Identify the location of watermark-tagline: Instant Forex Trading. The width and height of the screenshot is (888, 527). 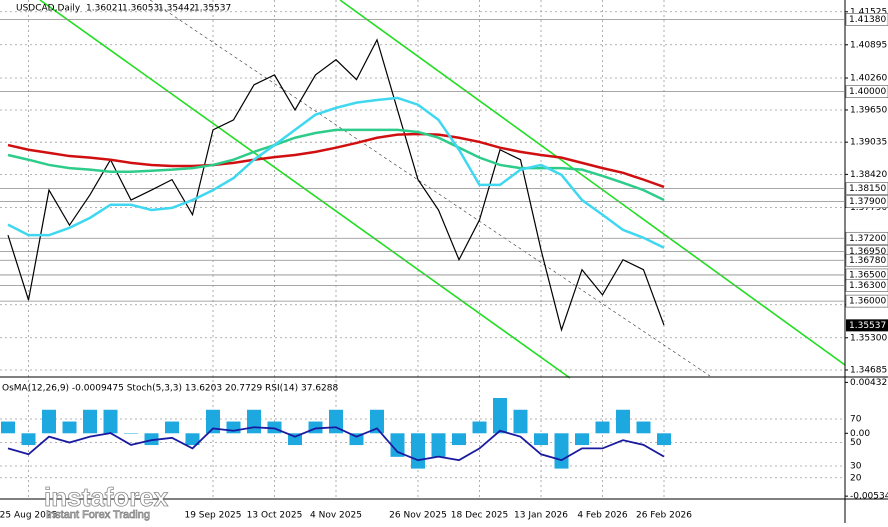
(98, 515).